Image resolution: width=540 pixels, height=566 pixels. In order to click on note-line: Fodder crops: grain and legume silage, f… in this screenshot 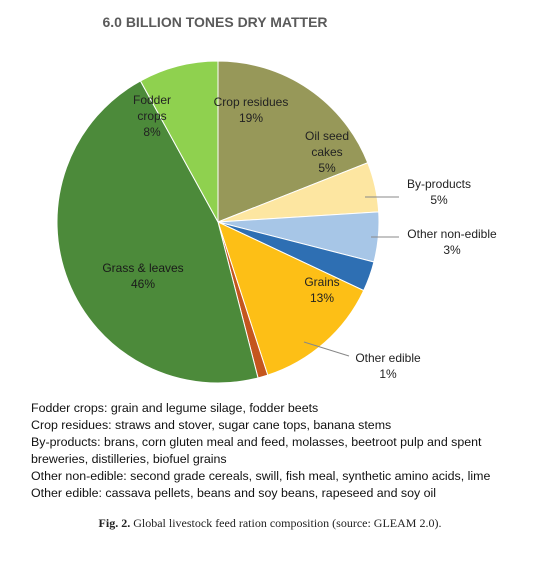, I will do `click(175, 408)`.